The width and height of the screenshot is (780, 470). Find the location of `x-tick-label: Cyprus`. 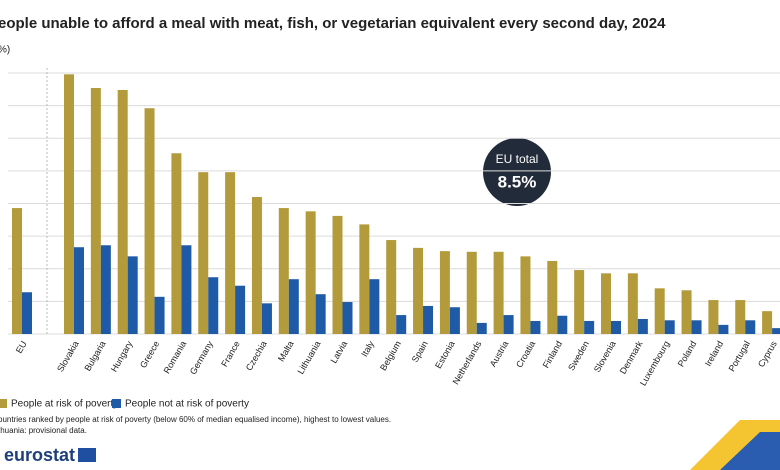

x-tick-label: Cyprus is located at coordinates (767, 354).